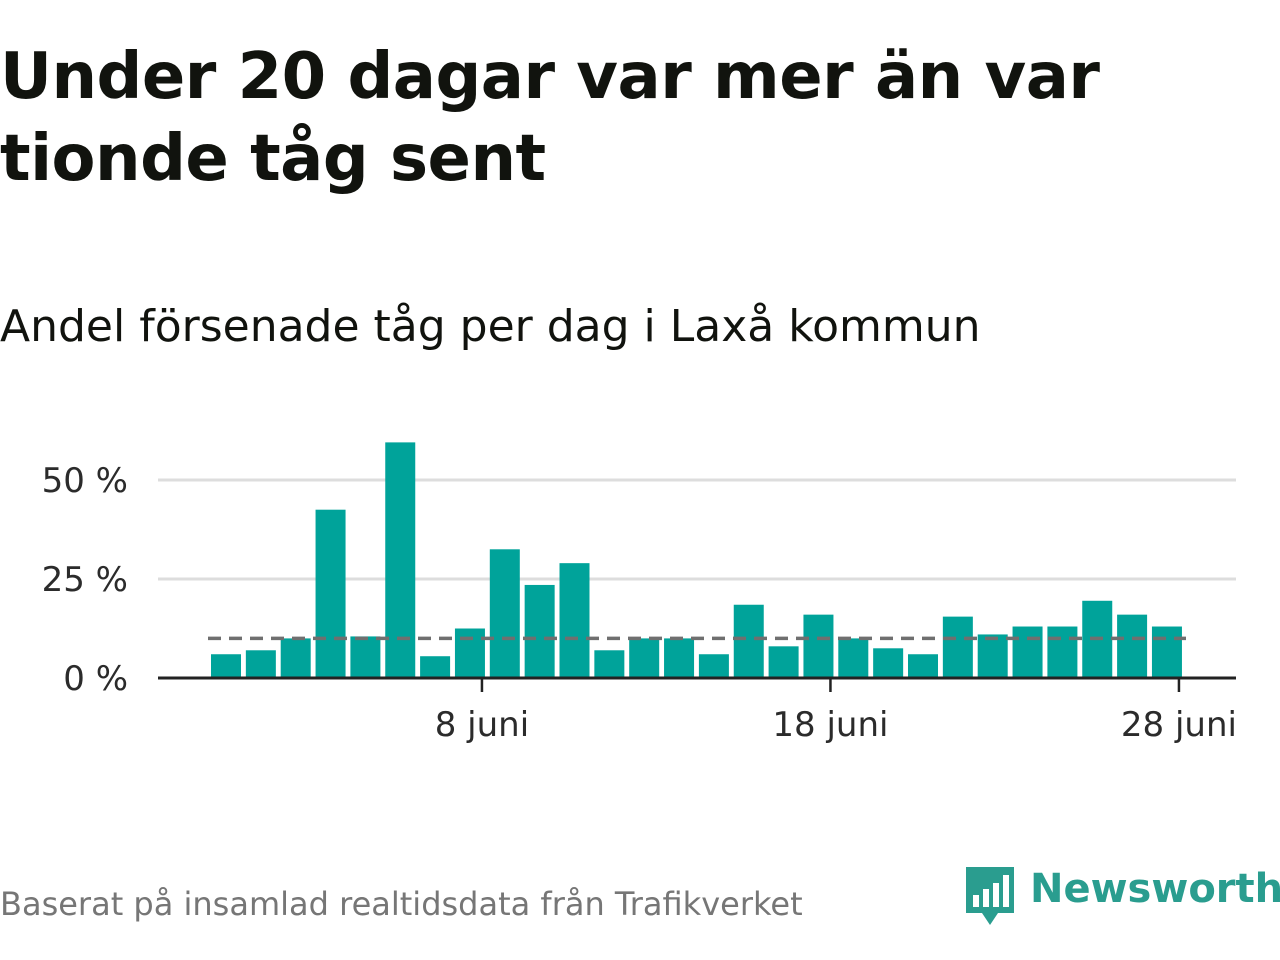  What do you see at coordinates (830, 725) in the screenshot?
I see `x-tick-label: 18 juni` at bounding box center [830, 725].